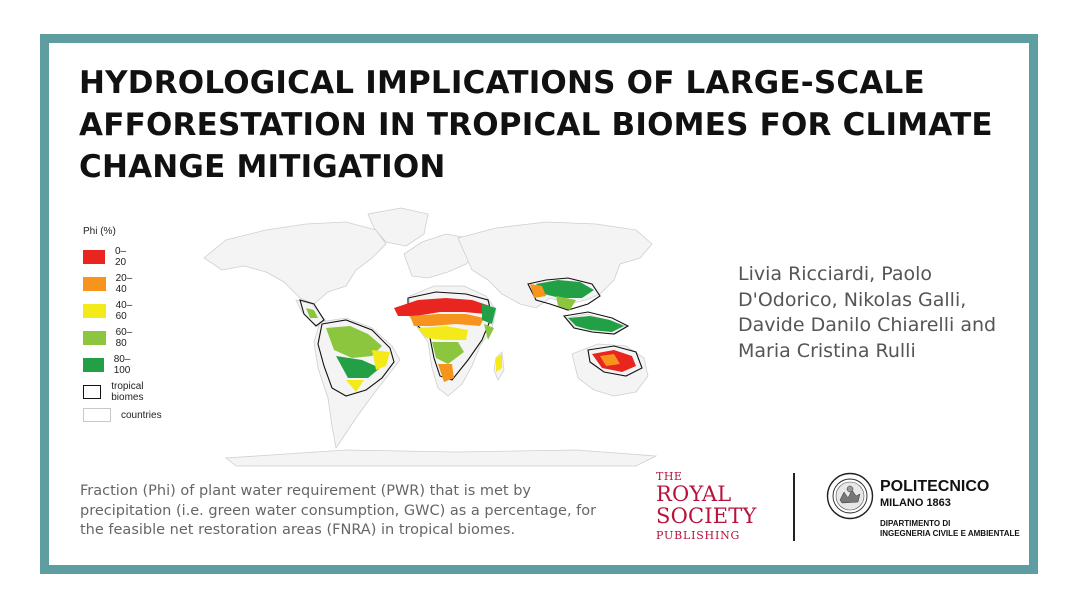 The height and width of the screenshot is (608, 1080). What do you see at coordinates (124, 311) in the screenshot?
I see `legend-label: 40–60` at bounding box center [124, 311].